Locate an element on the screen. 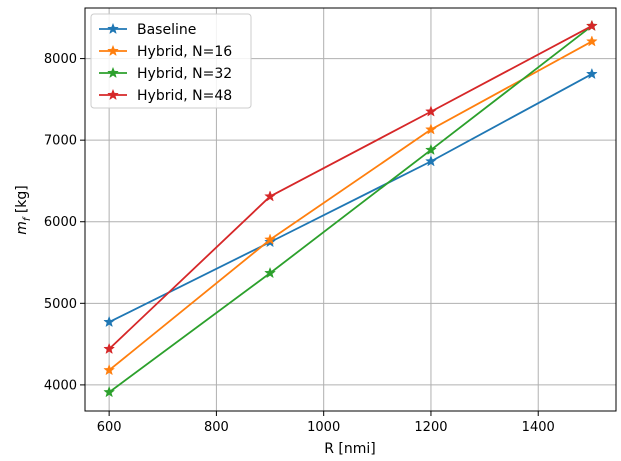  legend-label: Hybrid, N=32 is located at coordinates (184, 74).